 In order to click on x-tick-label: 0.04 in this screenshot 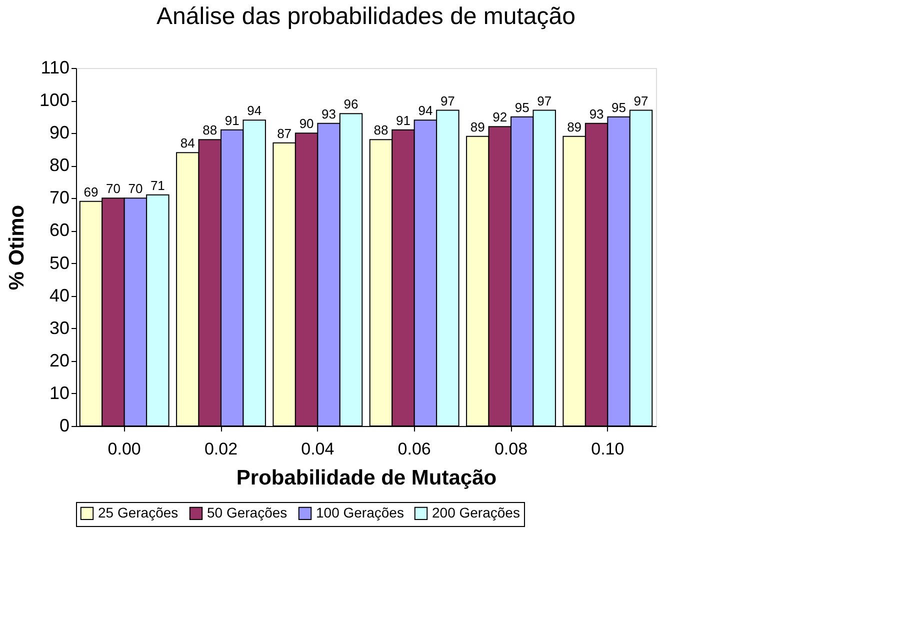, I will do `click(317, 449)`.